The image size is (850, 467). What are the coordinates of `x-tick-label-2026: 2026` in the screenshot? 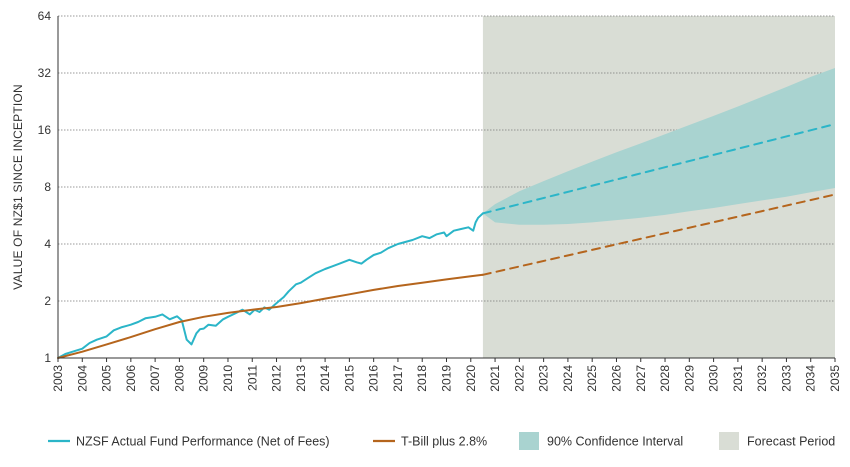 It's located at (617, 378).